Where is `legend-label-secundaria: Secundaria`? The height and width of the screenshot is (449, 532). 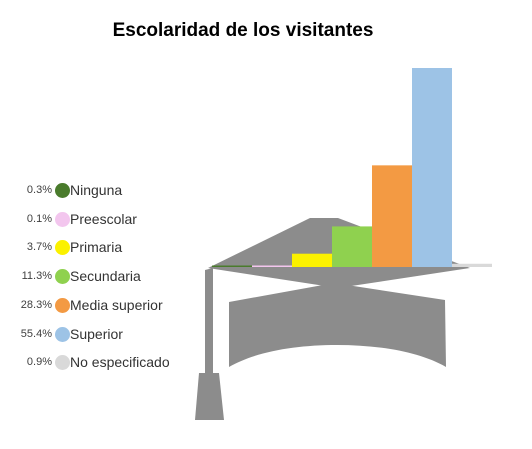 legend-label-secundaria: Secundaria is located at coordinates (105, 276).